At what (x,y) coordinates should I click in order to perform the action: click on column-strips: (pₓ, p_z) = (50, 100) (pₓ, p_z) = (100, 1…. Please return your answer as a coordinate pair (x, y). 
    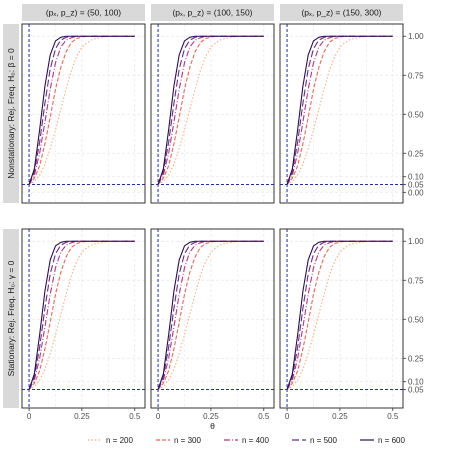
    Looking at the image, I should click on (212, 12).